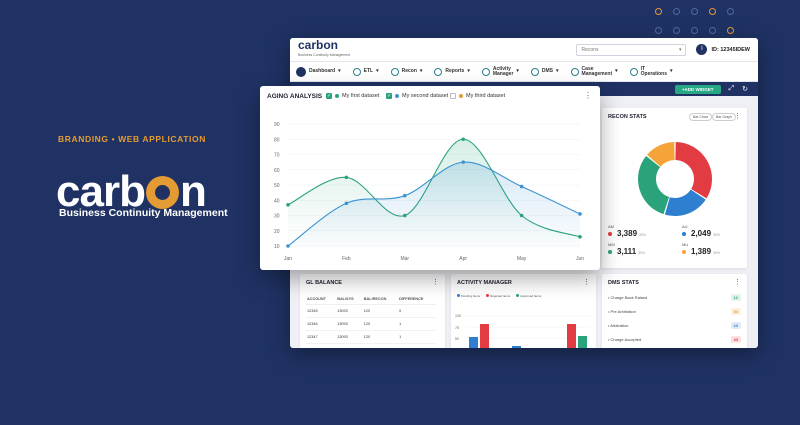  Describe the element at coordinates (680, 49) in the screenshot. I see `chevron-down-icon: ▾` at that location.